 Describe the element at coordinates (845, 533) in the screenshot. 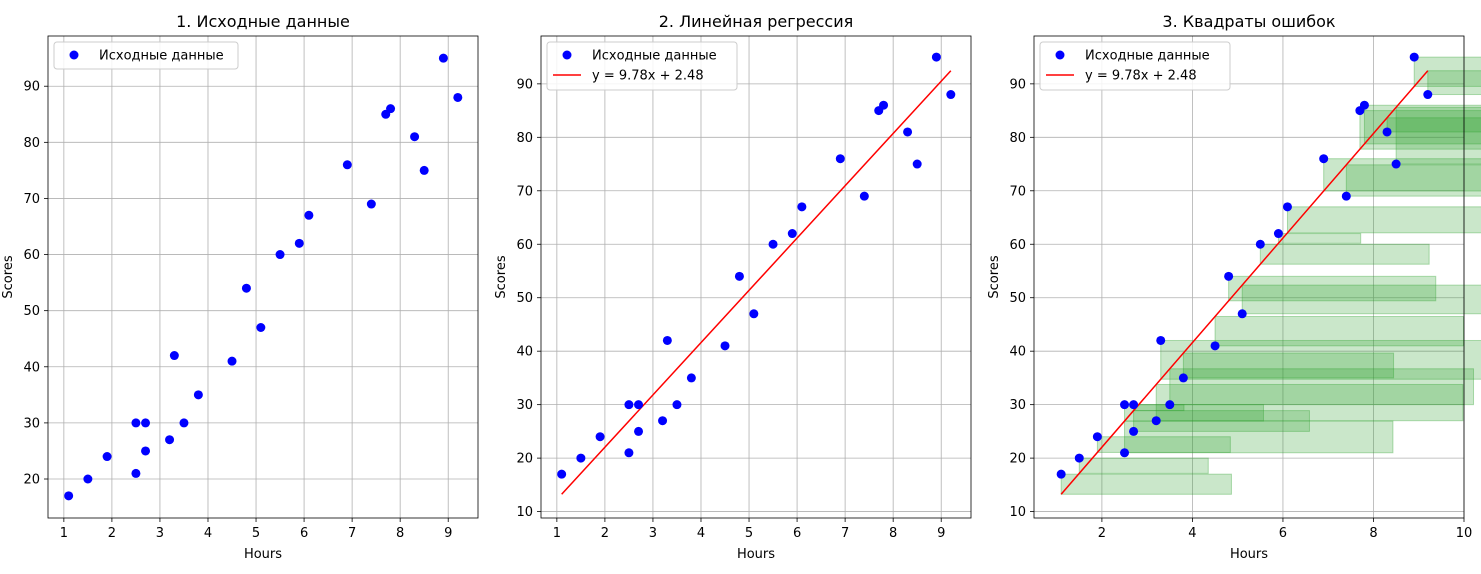

I see `x-tick-label: 7` at that location.